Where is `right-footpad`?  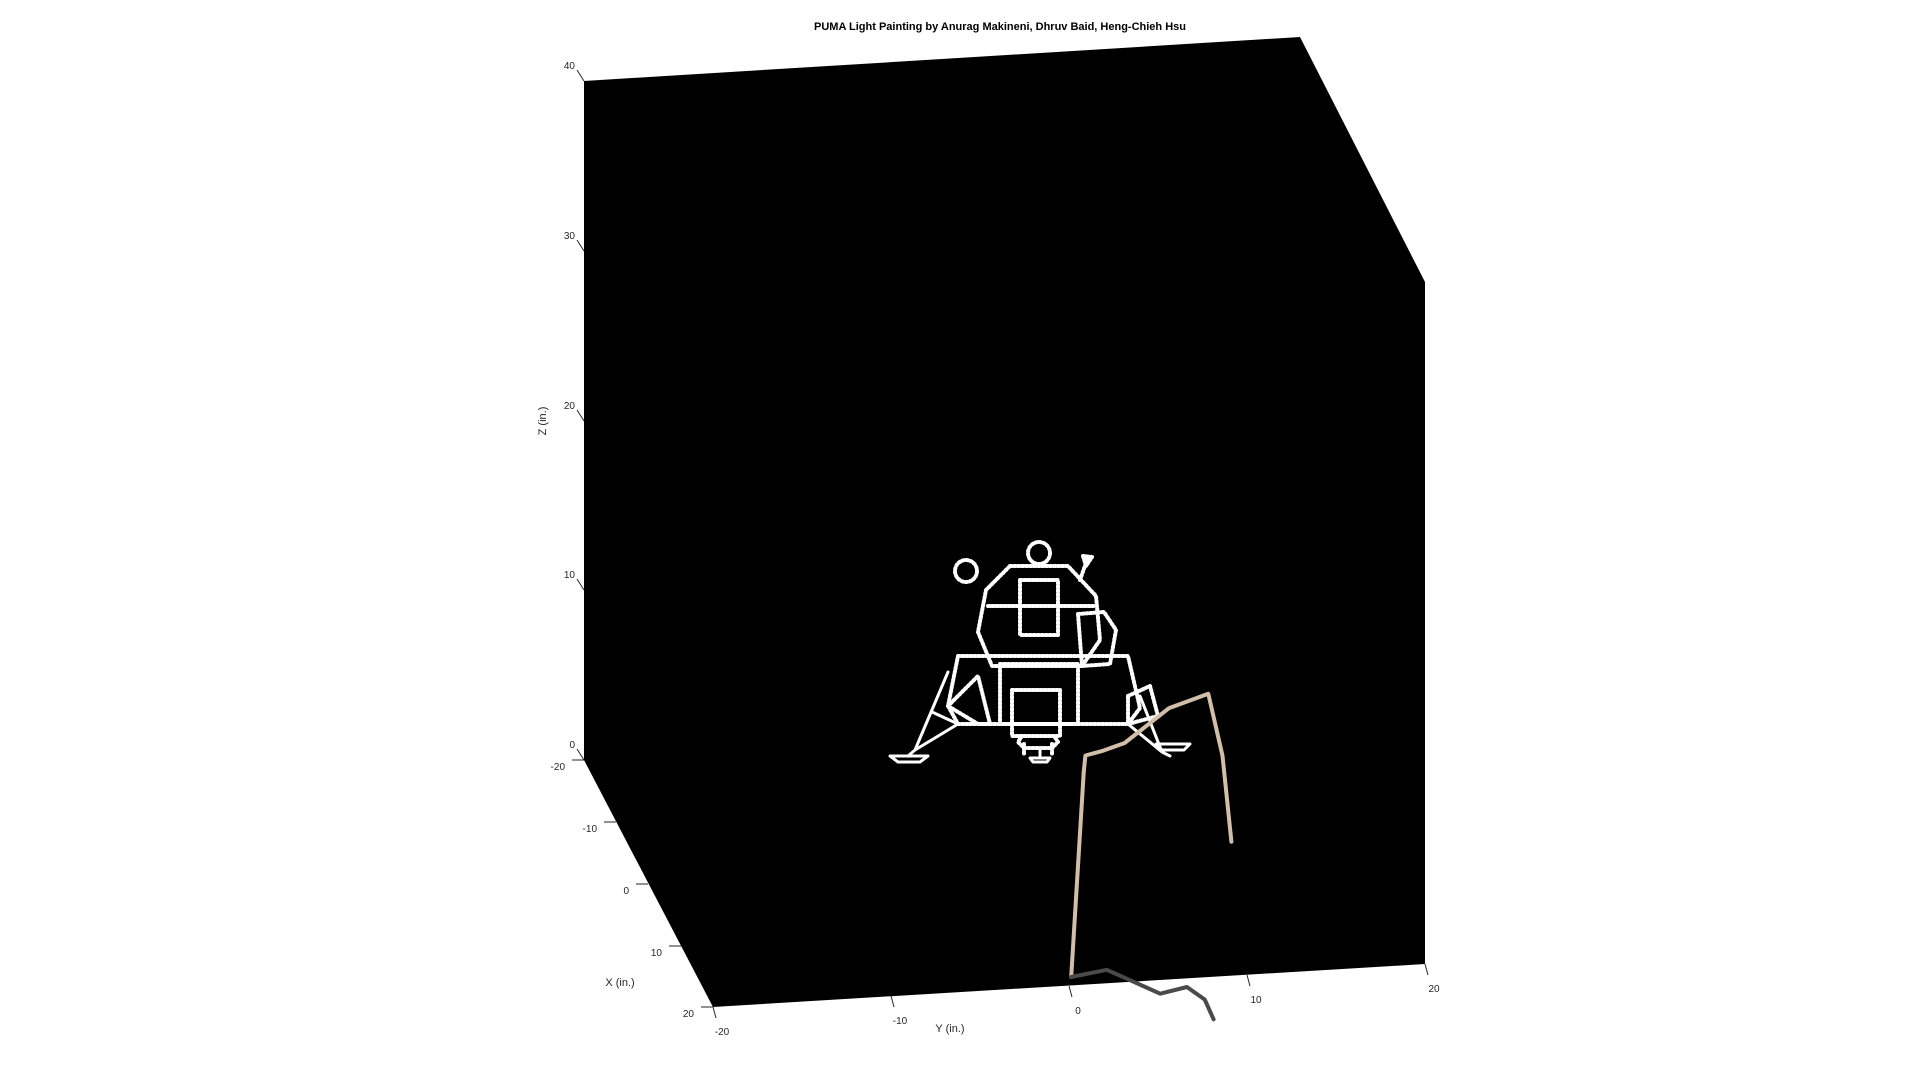 right-footpad is located at coordinates (1173, 747).